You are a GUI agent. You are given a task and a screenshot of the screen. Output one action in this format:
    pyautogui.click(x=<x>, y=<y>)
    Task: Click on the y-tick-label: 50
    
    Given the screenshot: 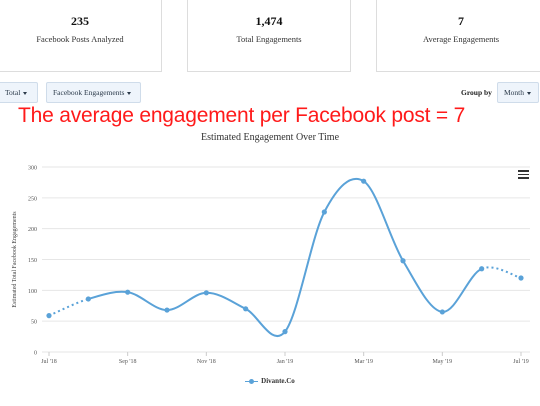 What is the action you would take?
    pyautogui.click(x=34, y=323)
    